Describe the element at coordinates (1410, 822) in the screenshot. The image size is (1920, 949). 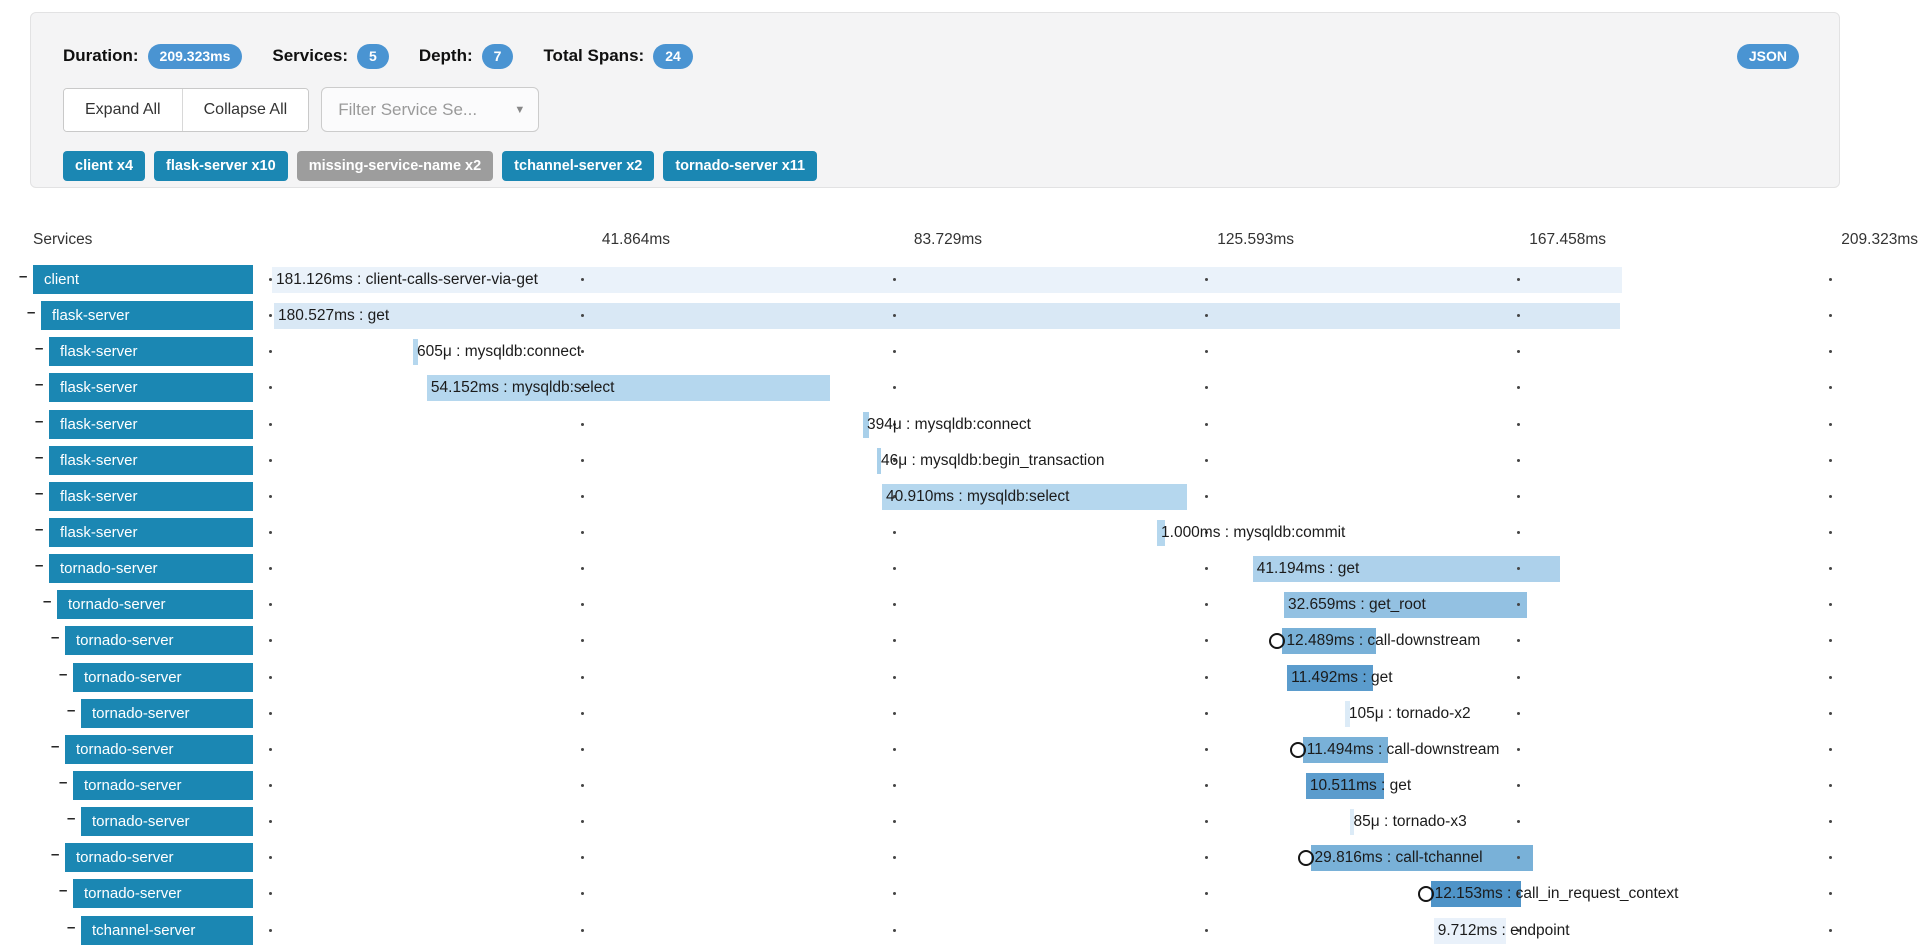
I see `span-label: 85μ : tornado-x3` at that location.